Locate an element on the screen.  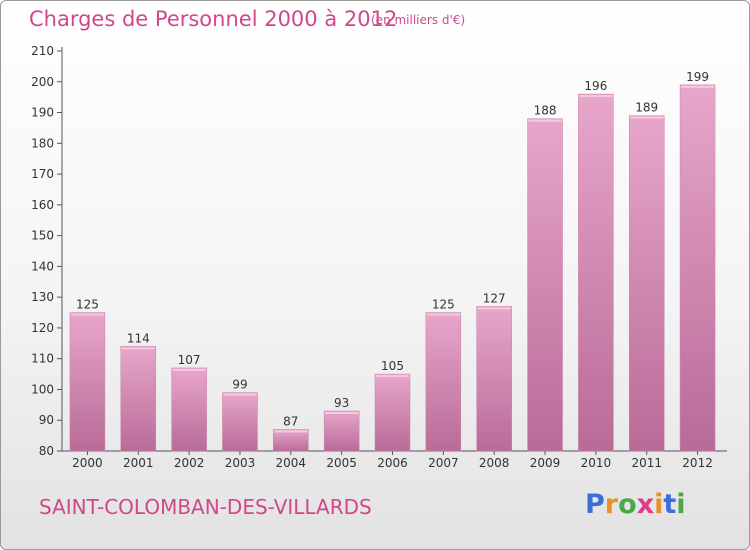
y-tick-label: 110 is located at coordinates (42, 359).